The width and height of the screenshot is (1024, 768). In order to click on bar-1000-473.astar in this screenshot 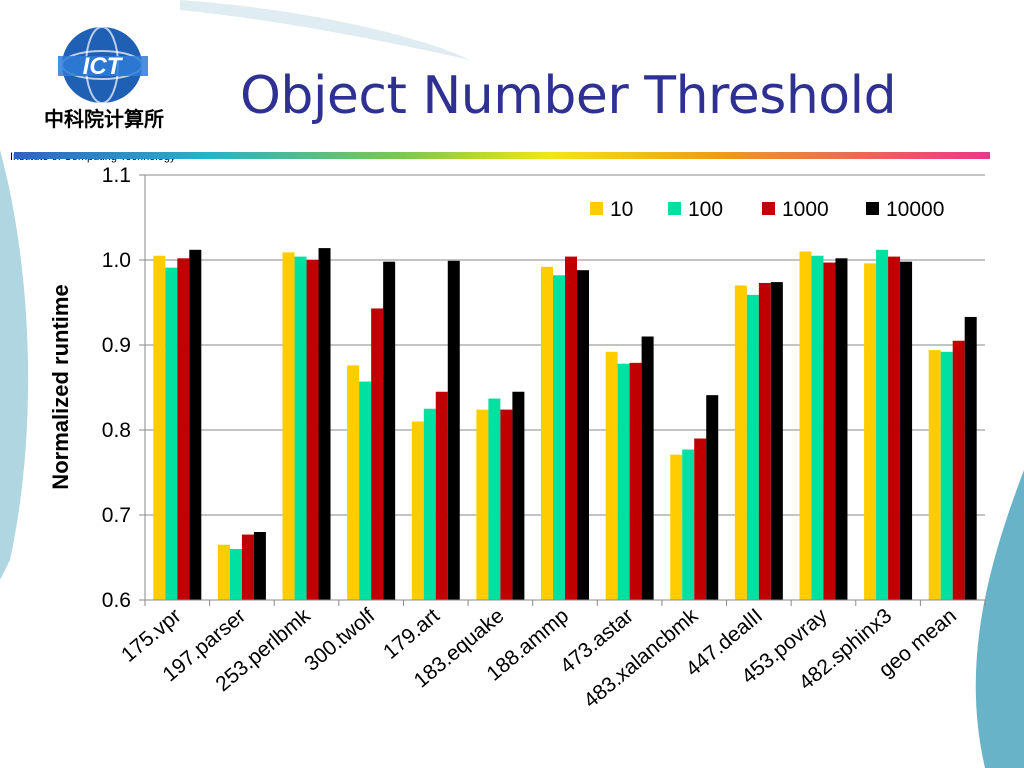, I will do `click(635, 481)`.